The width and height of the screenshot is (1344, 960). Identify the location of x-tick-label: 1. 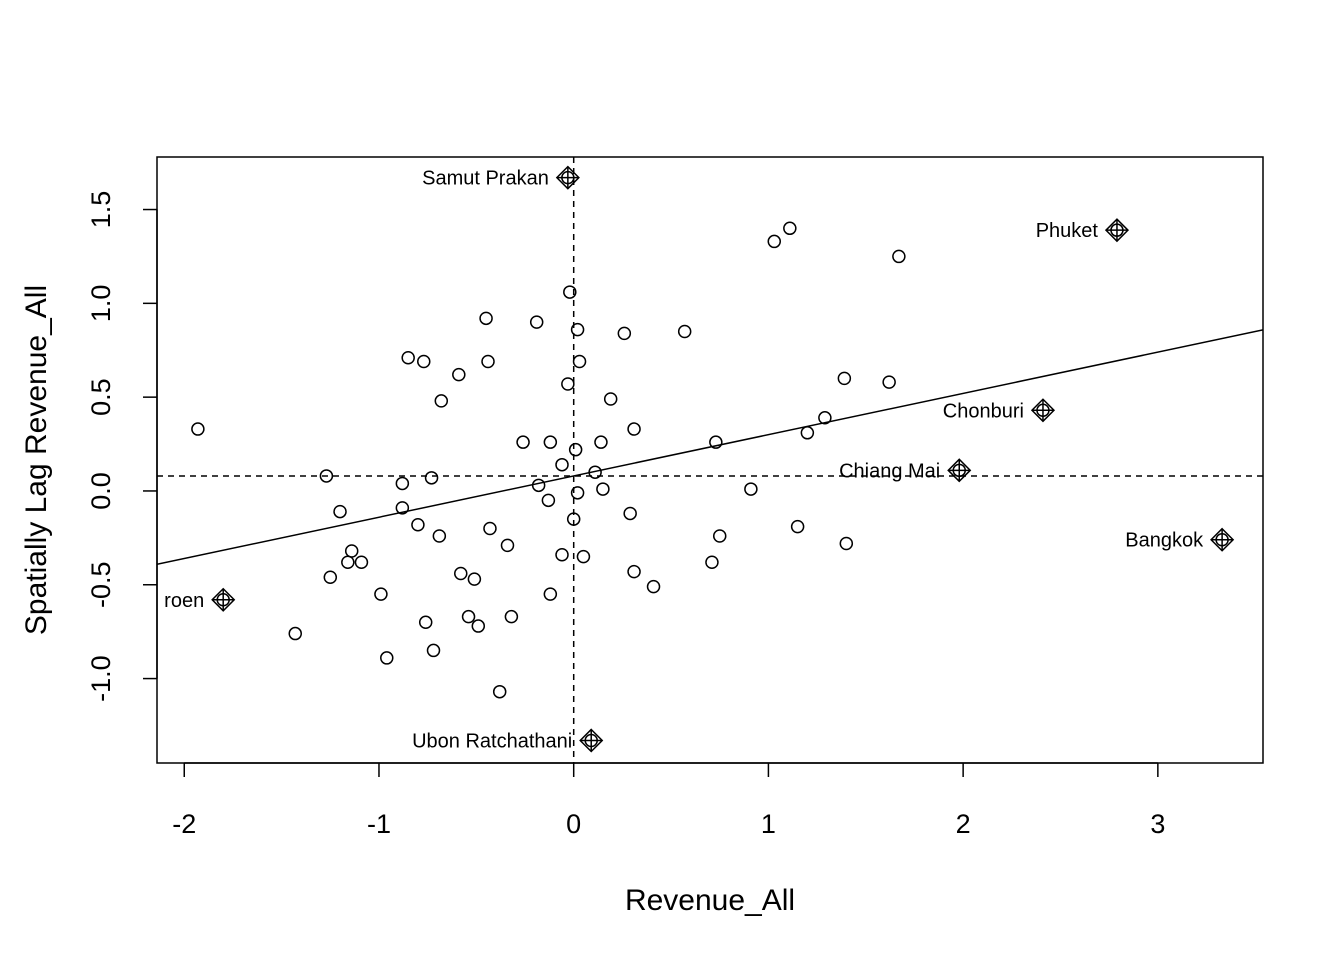
(768, 824).